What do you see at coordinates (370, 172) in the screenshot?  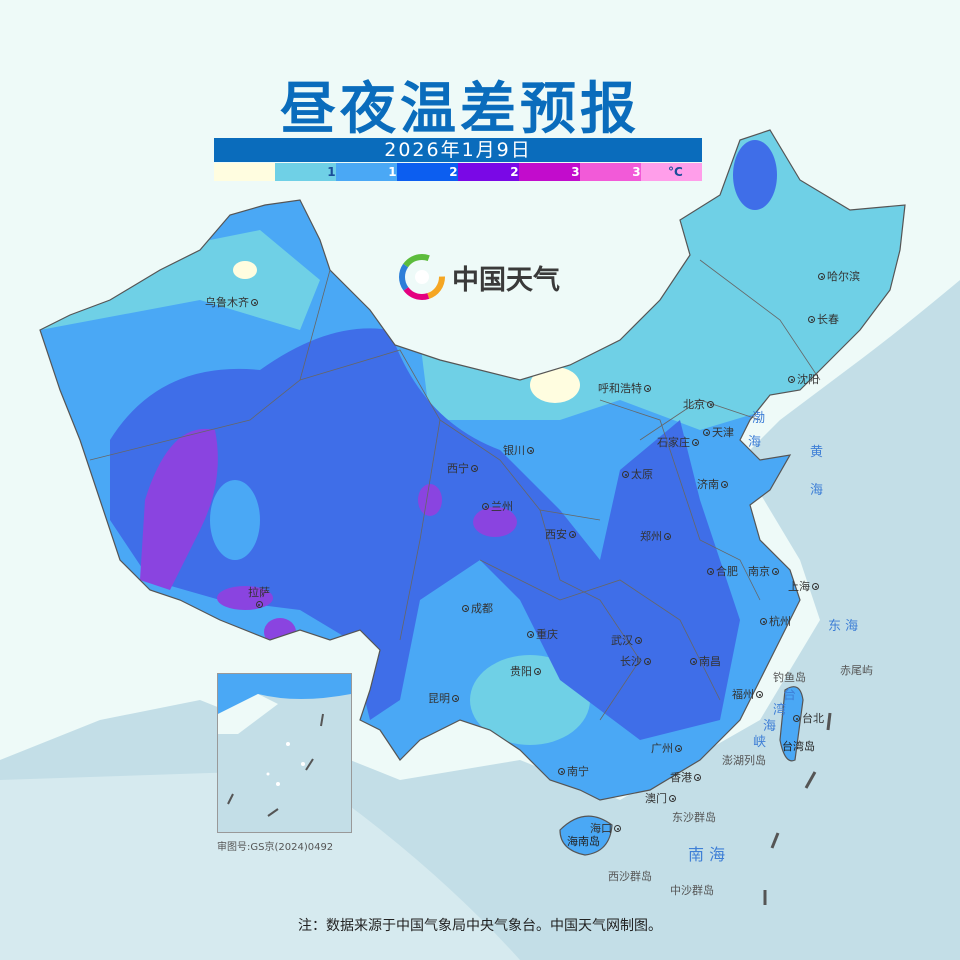 I see `legend-swatch: 15` at bounding box center [370, 172].